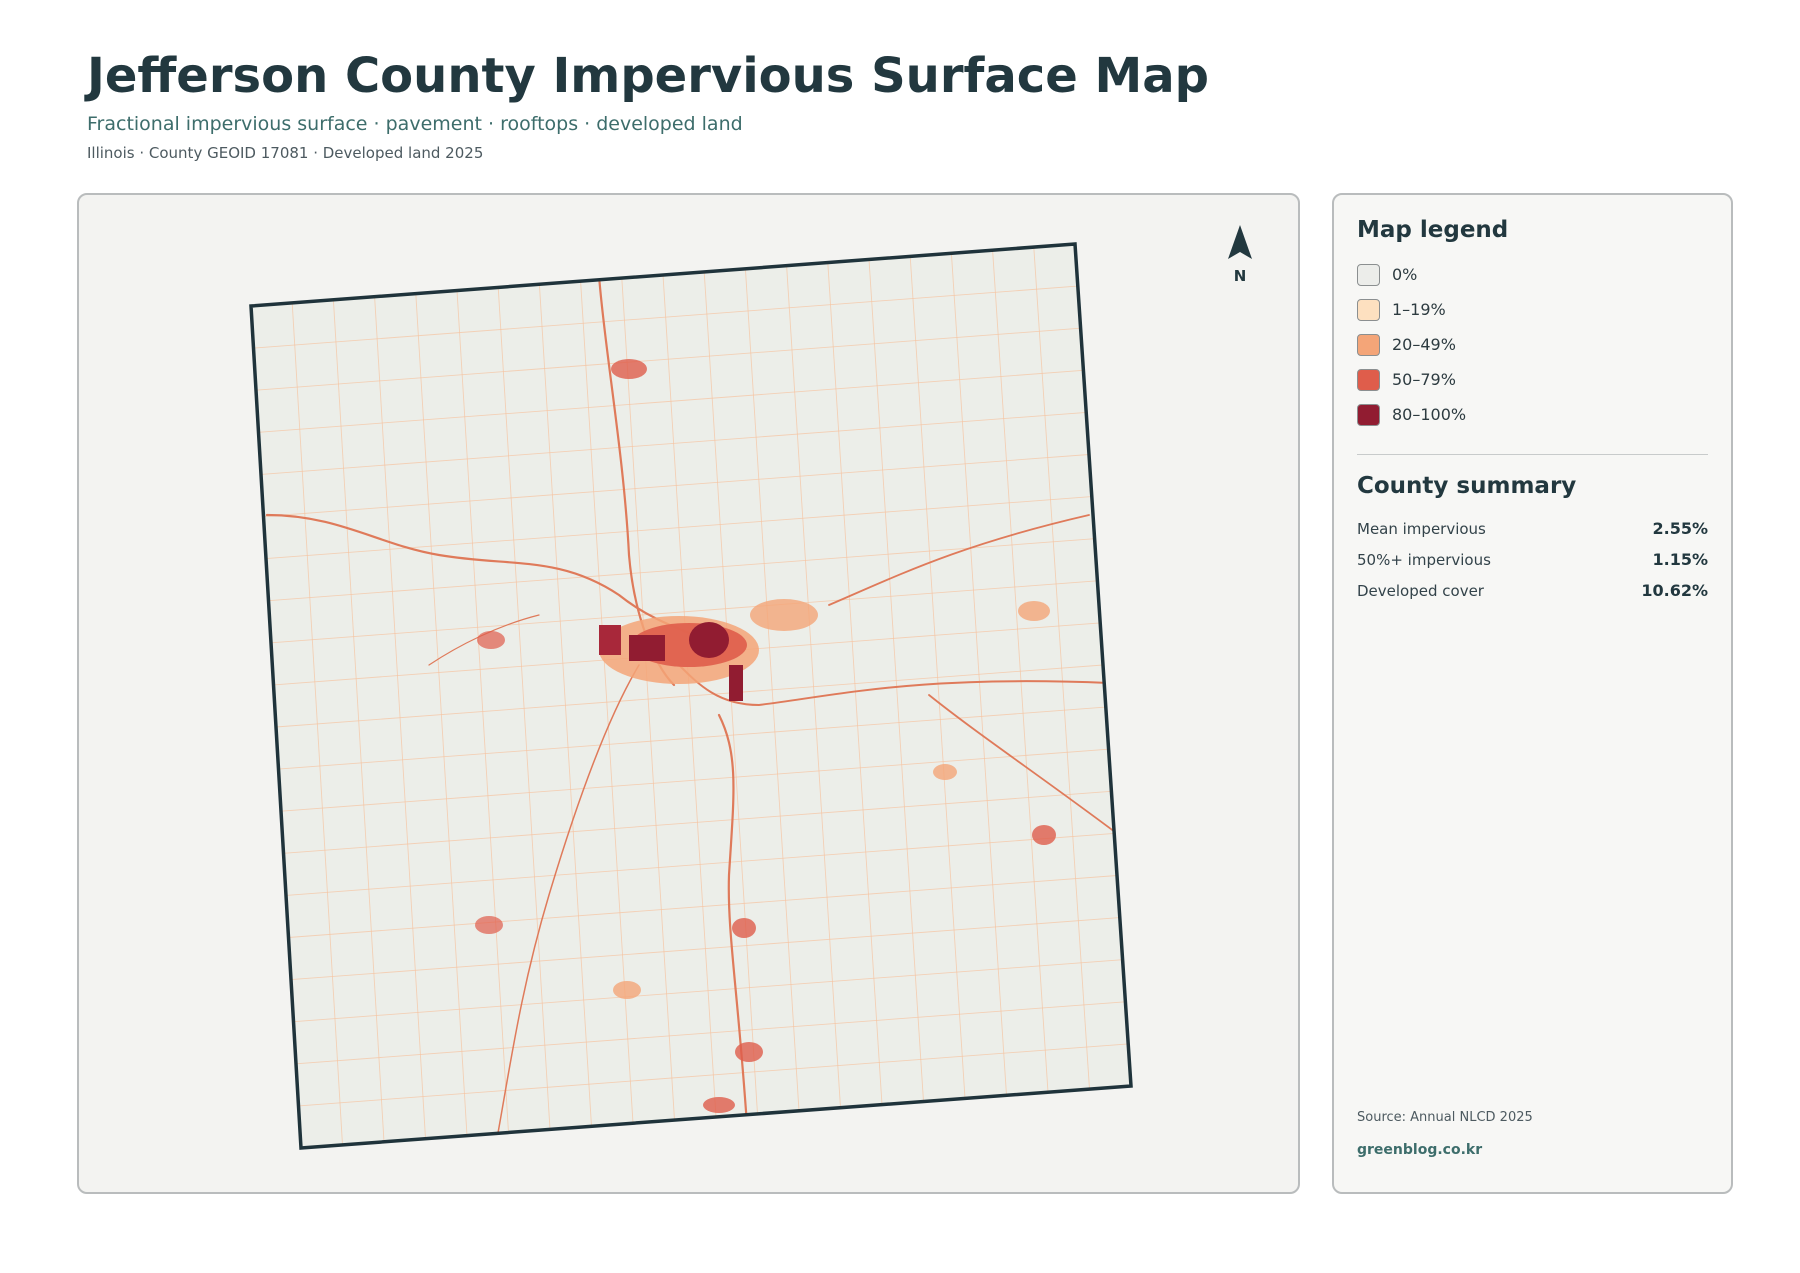 This screenshot has width=1800, height=1273. Describe the element at coordinates (1532, 414) in the screenshot. I see `legend-item: 80–100%` at that location.